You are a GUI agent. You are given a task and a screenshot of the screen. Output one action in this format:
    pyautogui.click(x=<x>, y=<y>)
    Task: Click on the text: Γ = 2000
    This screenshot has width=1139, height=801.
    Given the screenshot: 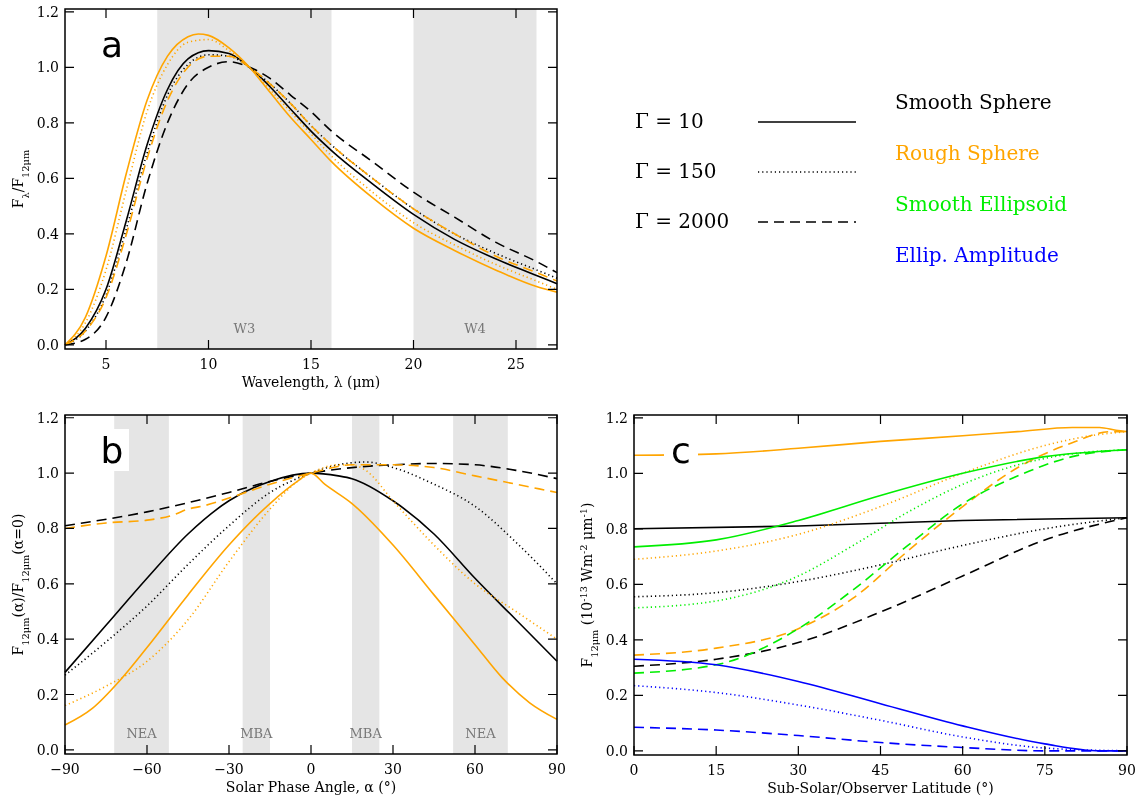 What is the action you would take?
    pyautogui.click(x=682, y=221)
    